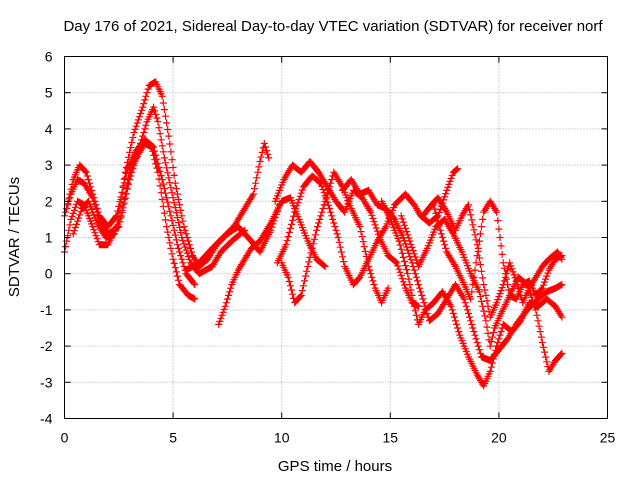  I want to click on y-tick-label: 1, so click(49, 238).